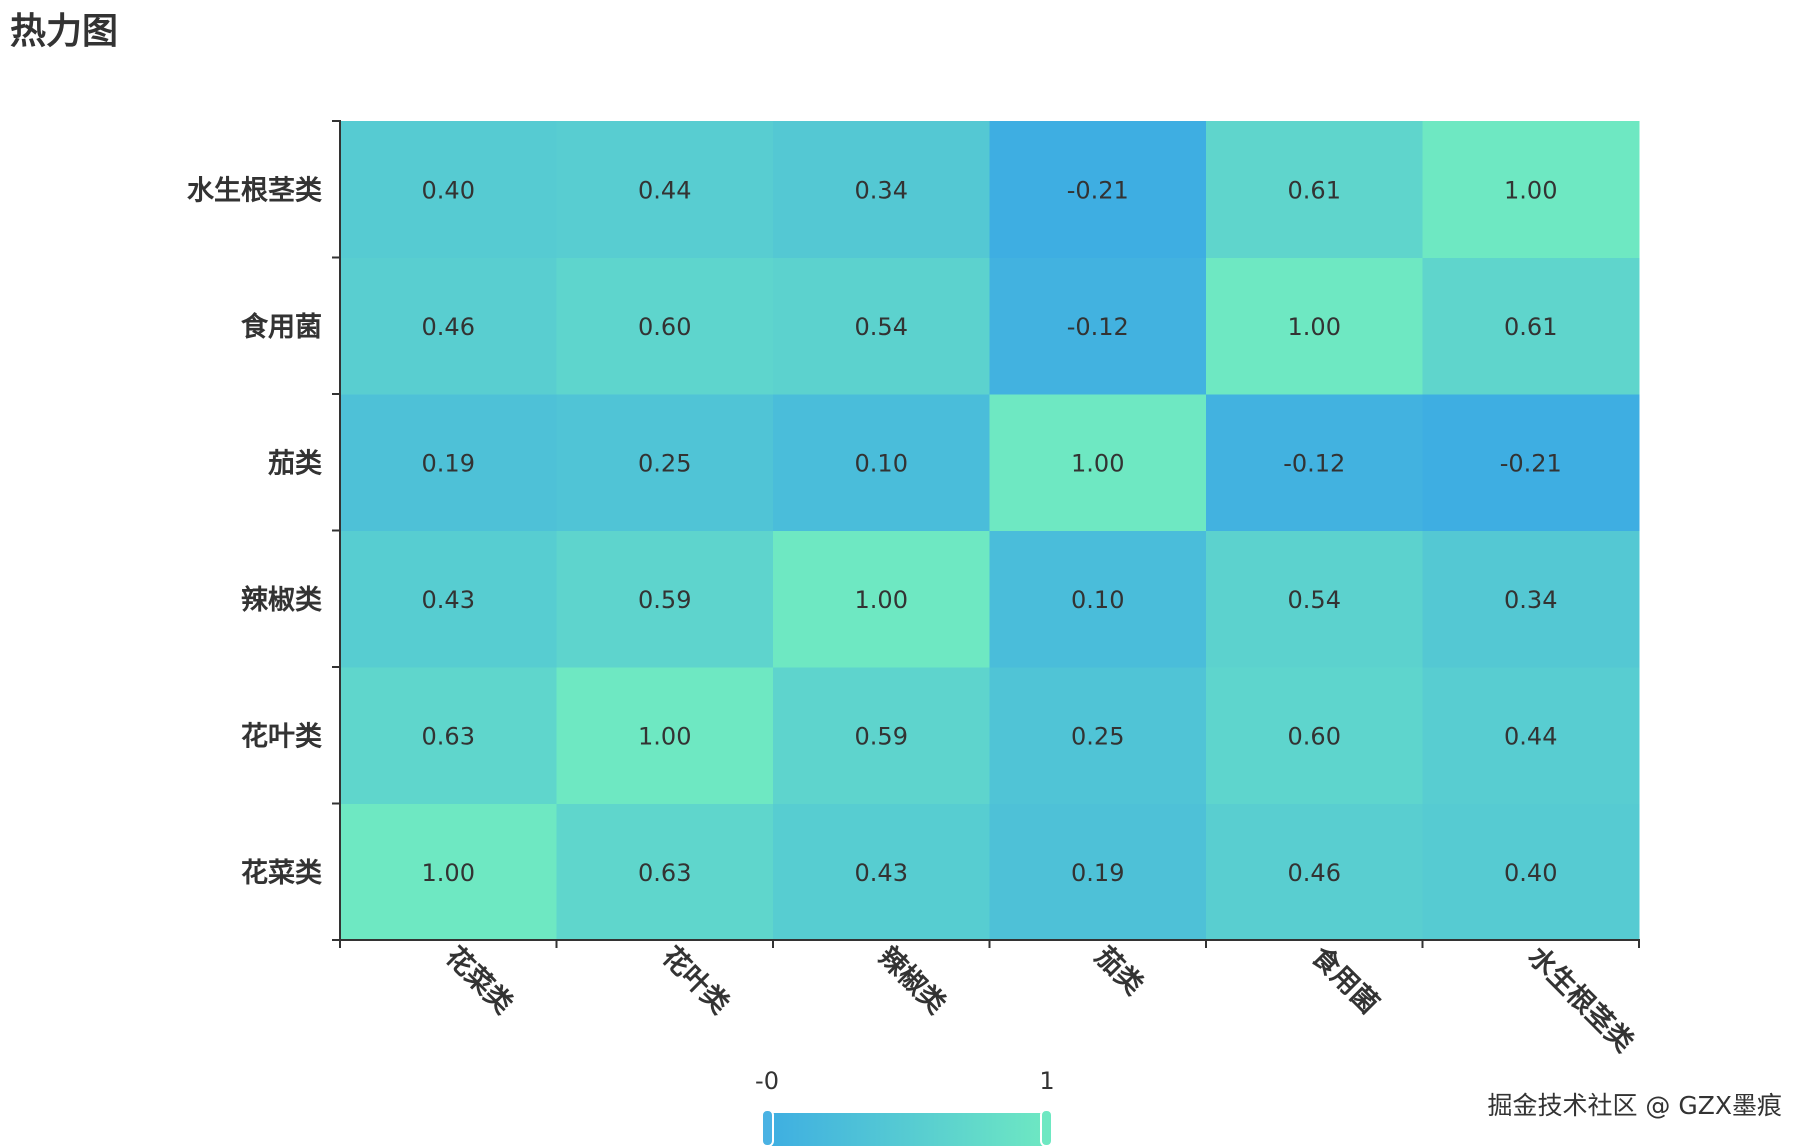 The width and height of the screenshot is (1800, 1146). I want to click on visual-map-handle-low, so click(767, 1127).